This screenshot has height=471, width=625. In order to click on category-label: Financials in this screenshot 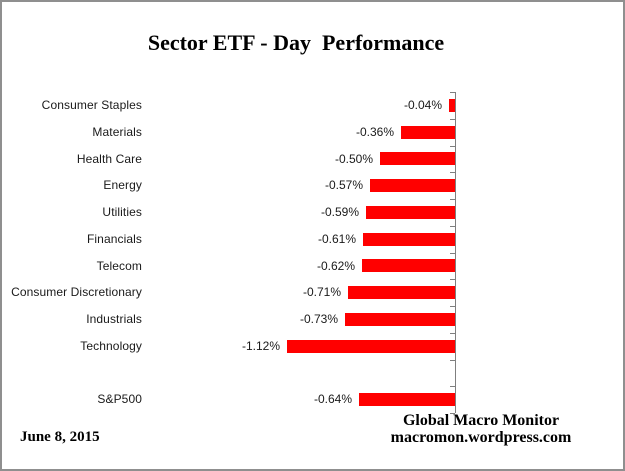, I will do `click(114, 238)`.